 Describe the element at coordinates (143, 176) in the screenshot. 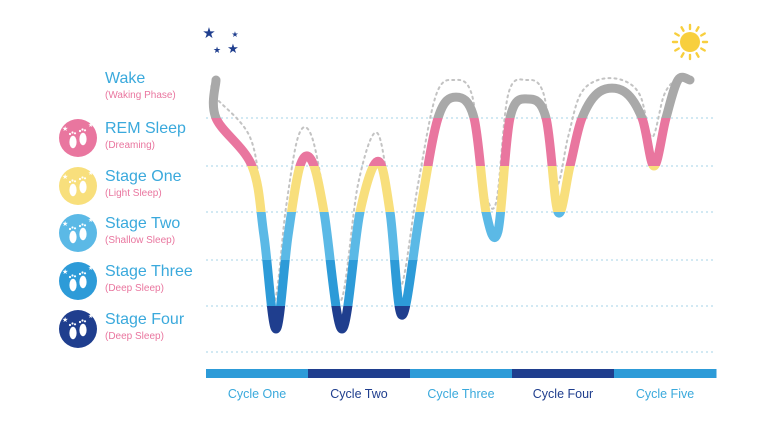

I see `stage-name: Stage One` at that location.